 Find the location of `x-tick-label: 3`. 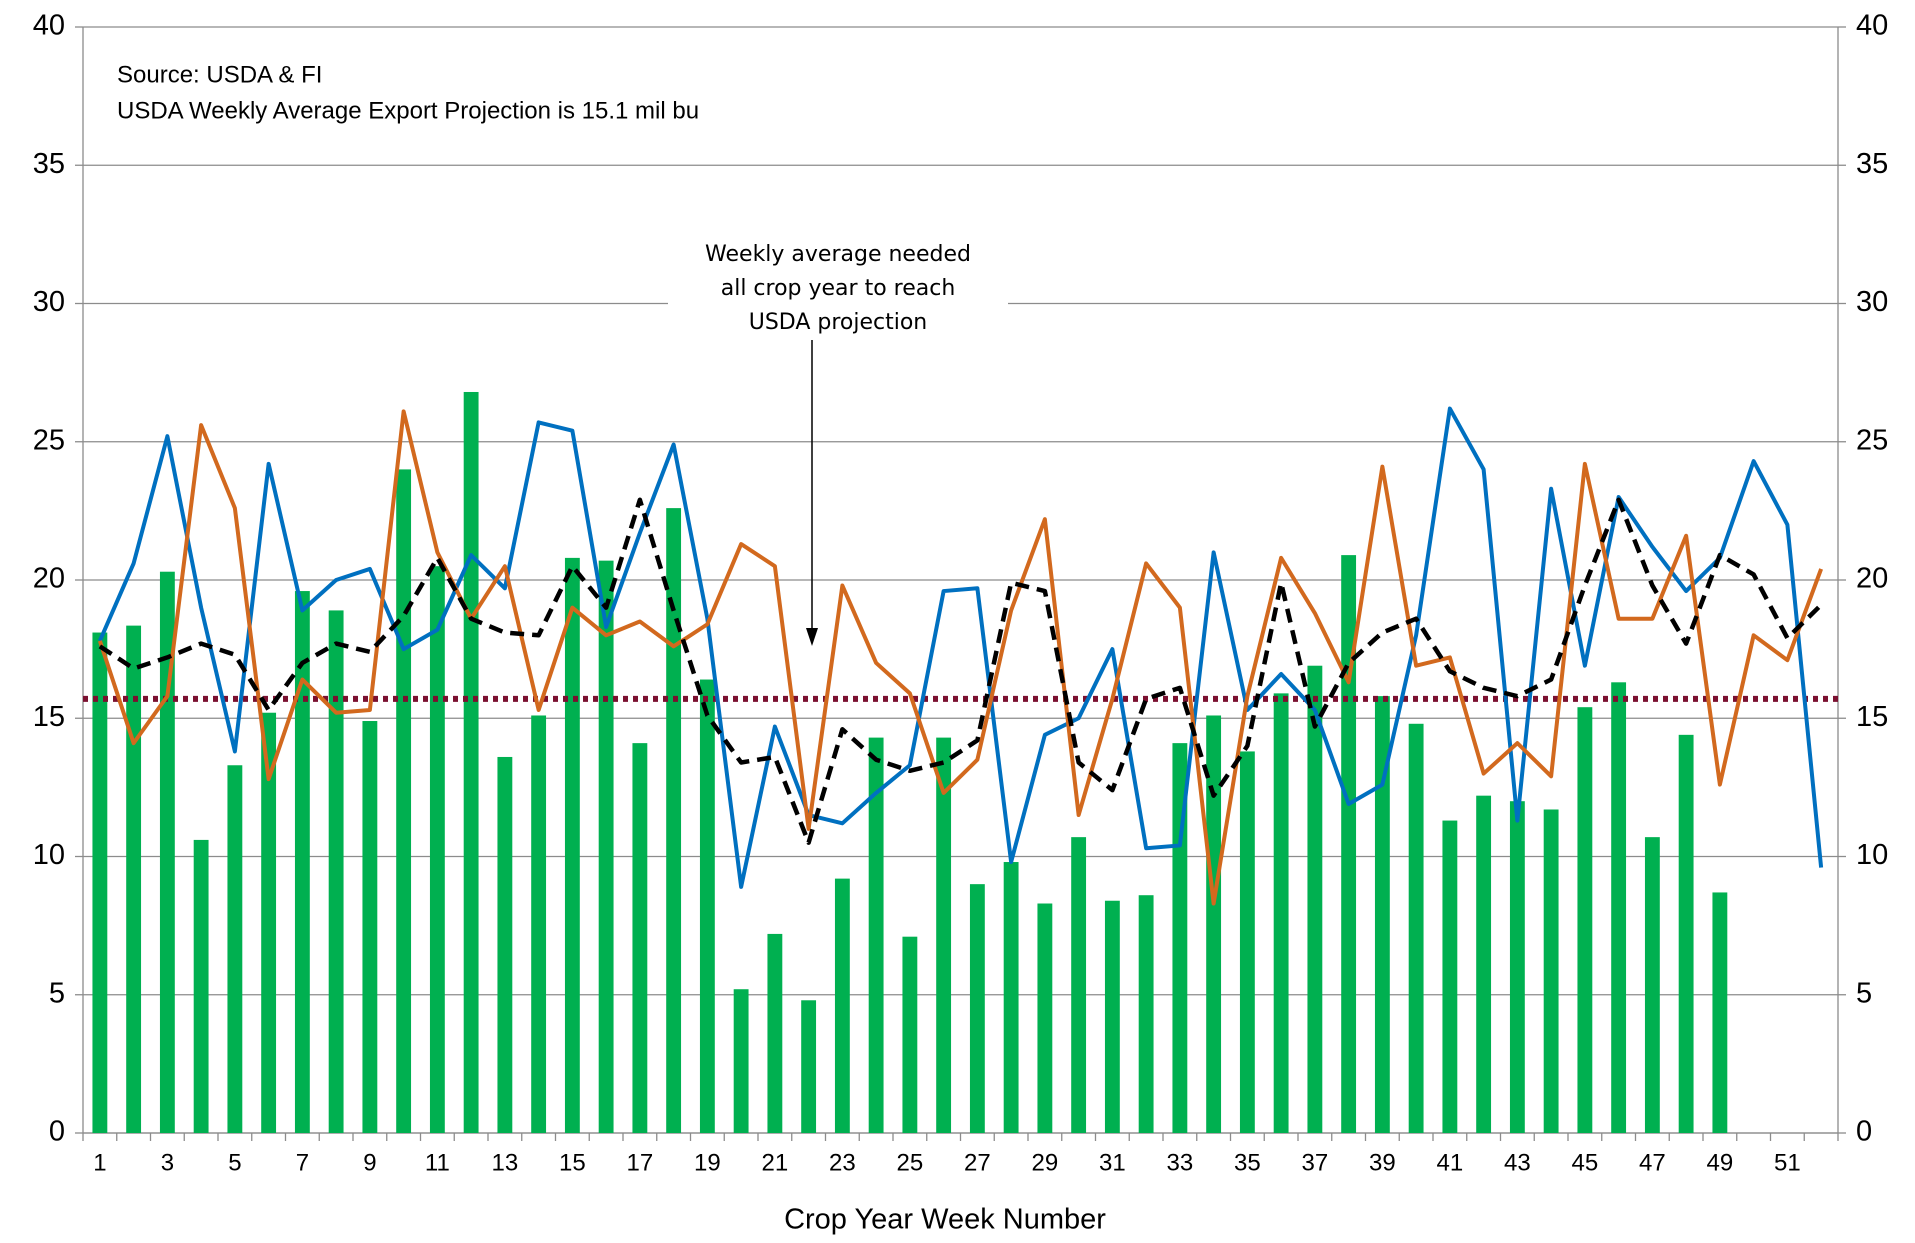

x-tick-label: 3 is located at coordinates (167, 1162).